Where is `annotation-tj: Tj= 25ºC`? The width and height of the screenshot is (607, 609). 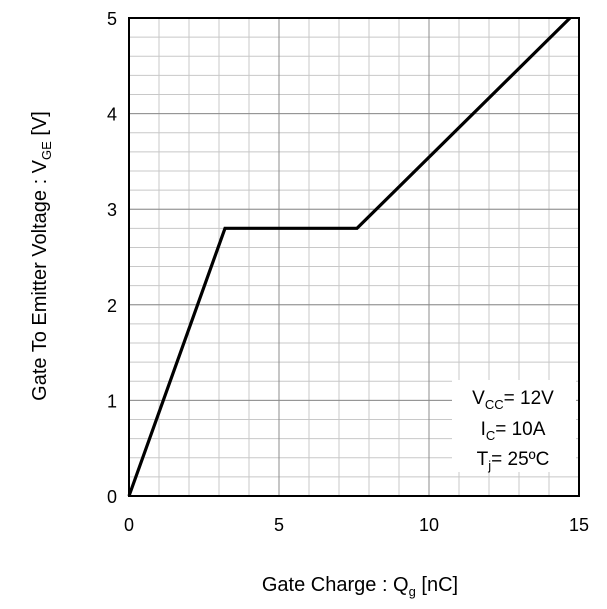
annotation-tj: Tj= 25ºC is located at coordinates (513, 461).